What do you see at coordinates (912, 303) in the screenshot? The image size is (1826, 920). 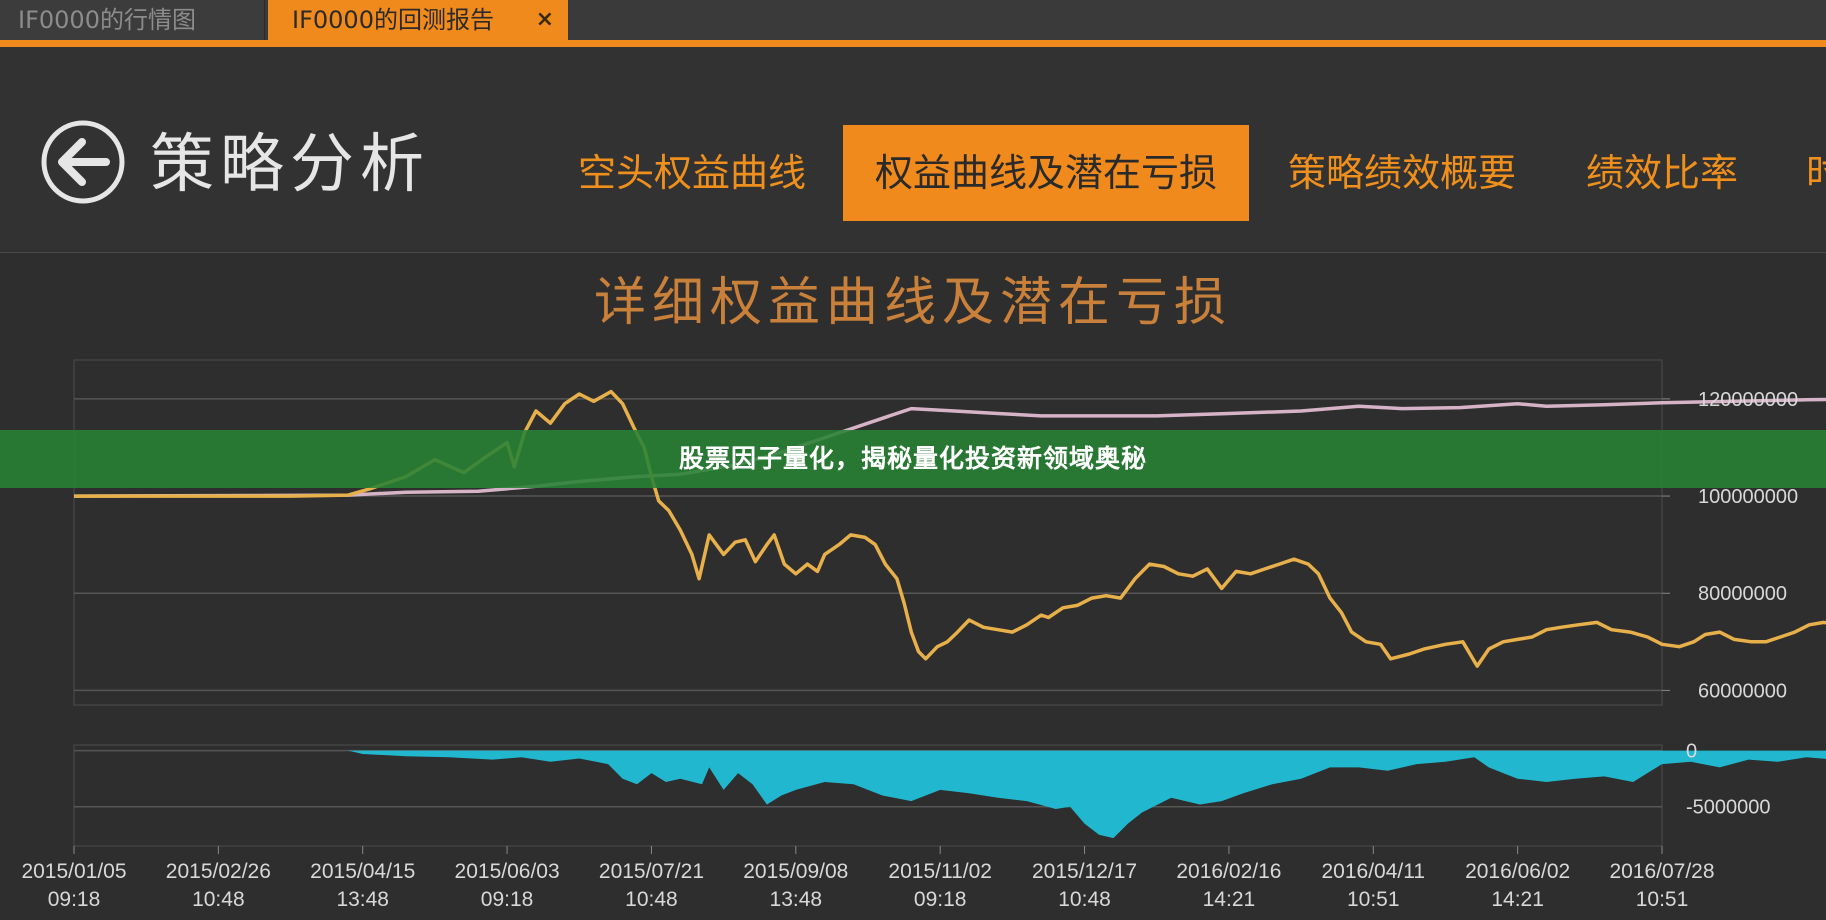 I see `chart-title: 详细权益曲线及潜在亏损` at bounding box center [912, 303].